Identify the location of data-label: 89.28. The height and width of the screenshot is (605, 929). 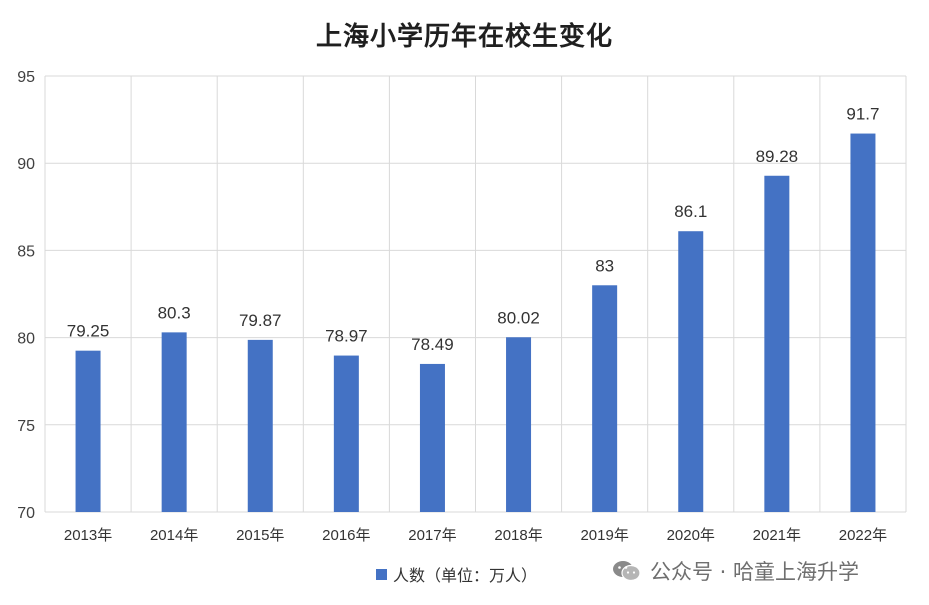
(777, 156).